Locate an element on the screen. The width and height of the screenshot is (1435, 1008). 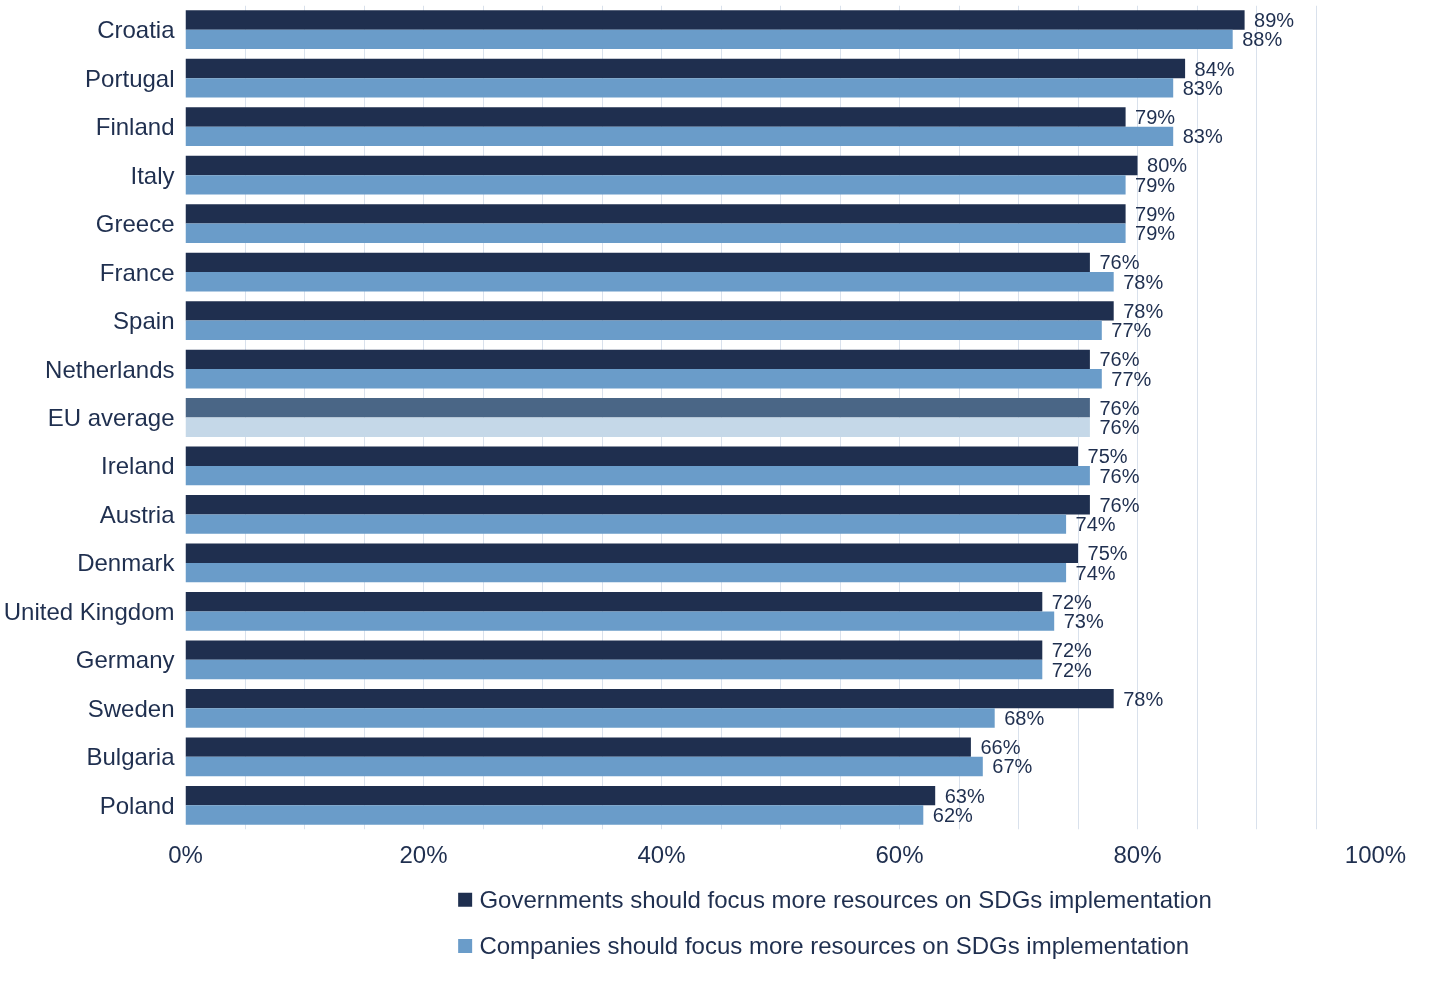
x-tick-label: 20% is located at coordinates (423, 854).